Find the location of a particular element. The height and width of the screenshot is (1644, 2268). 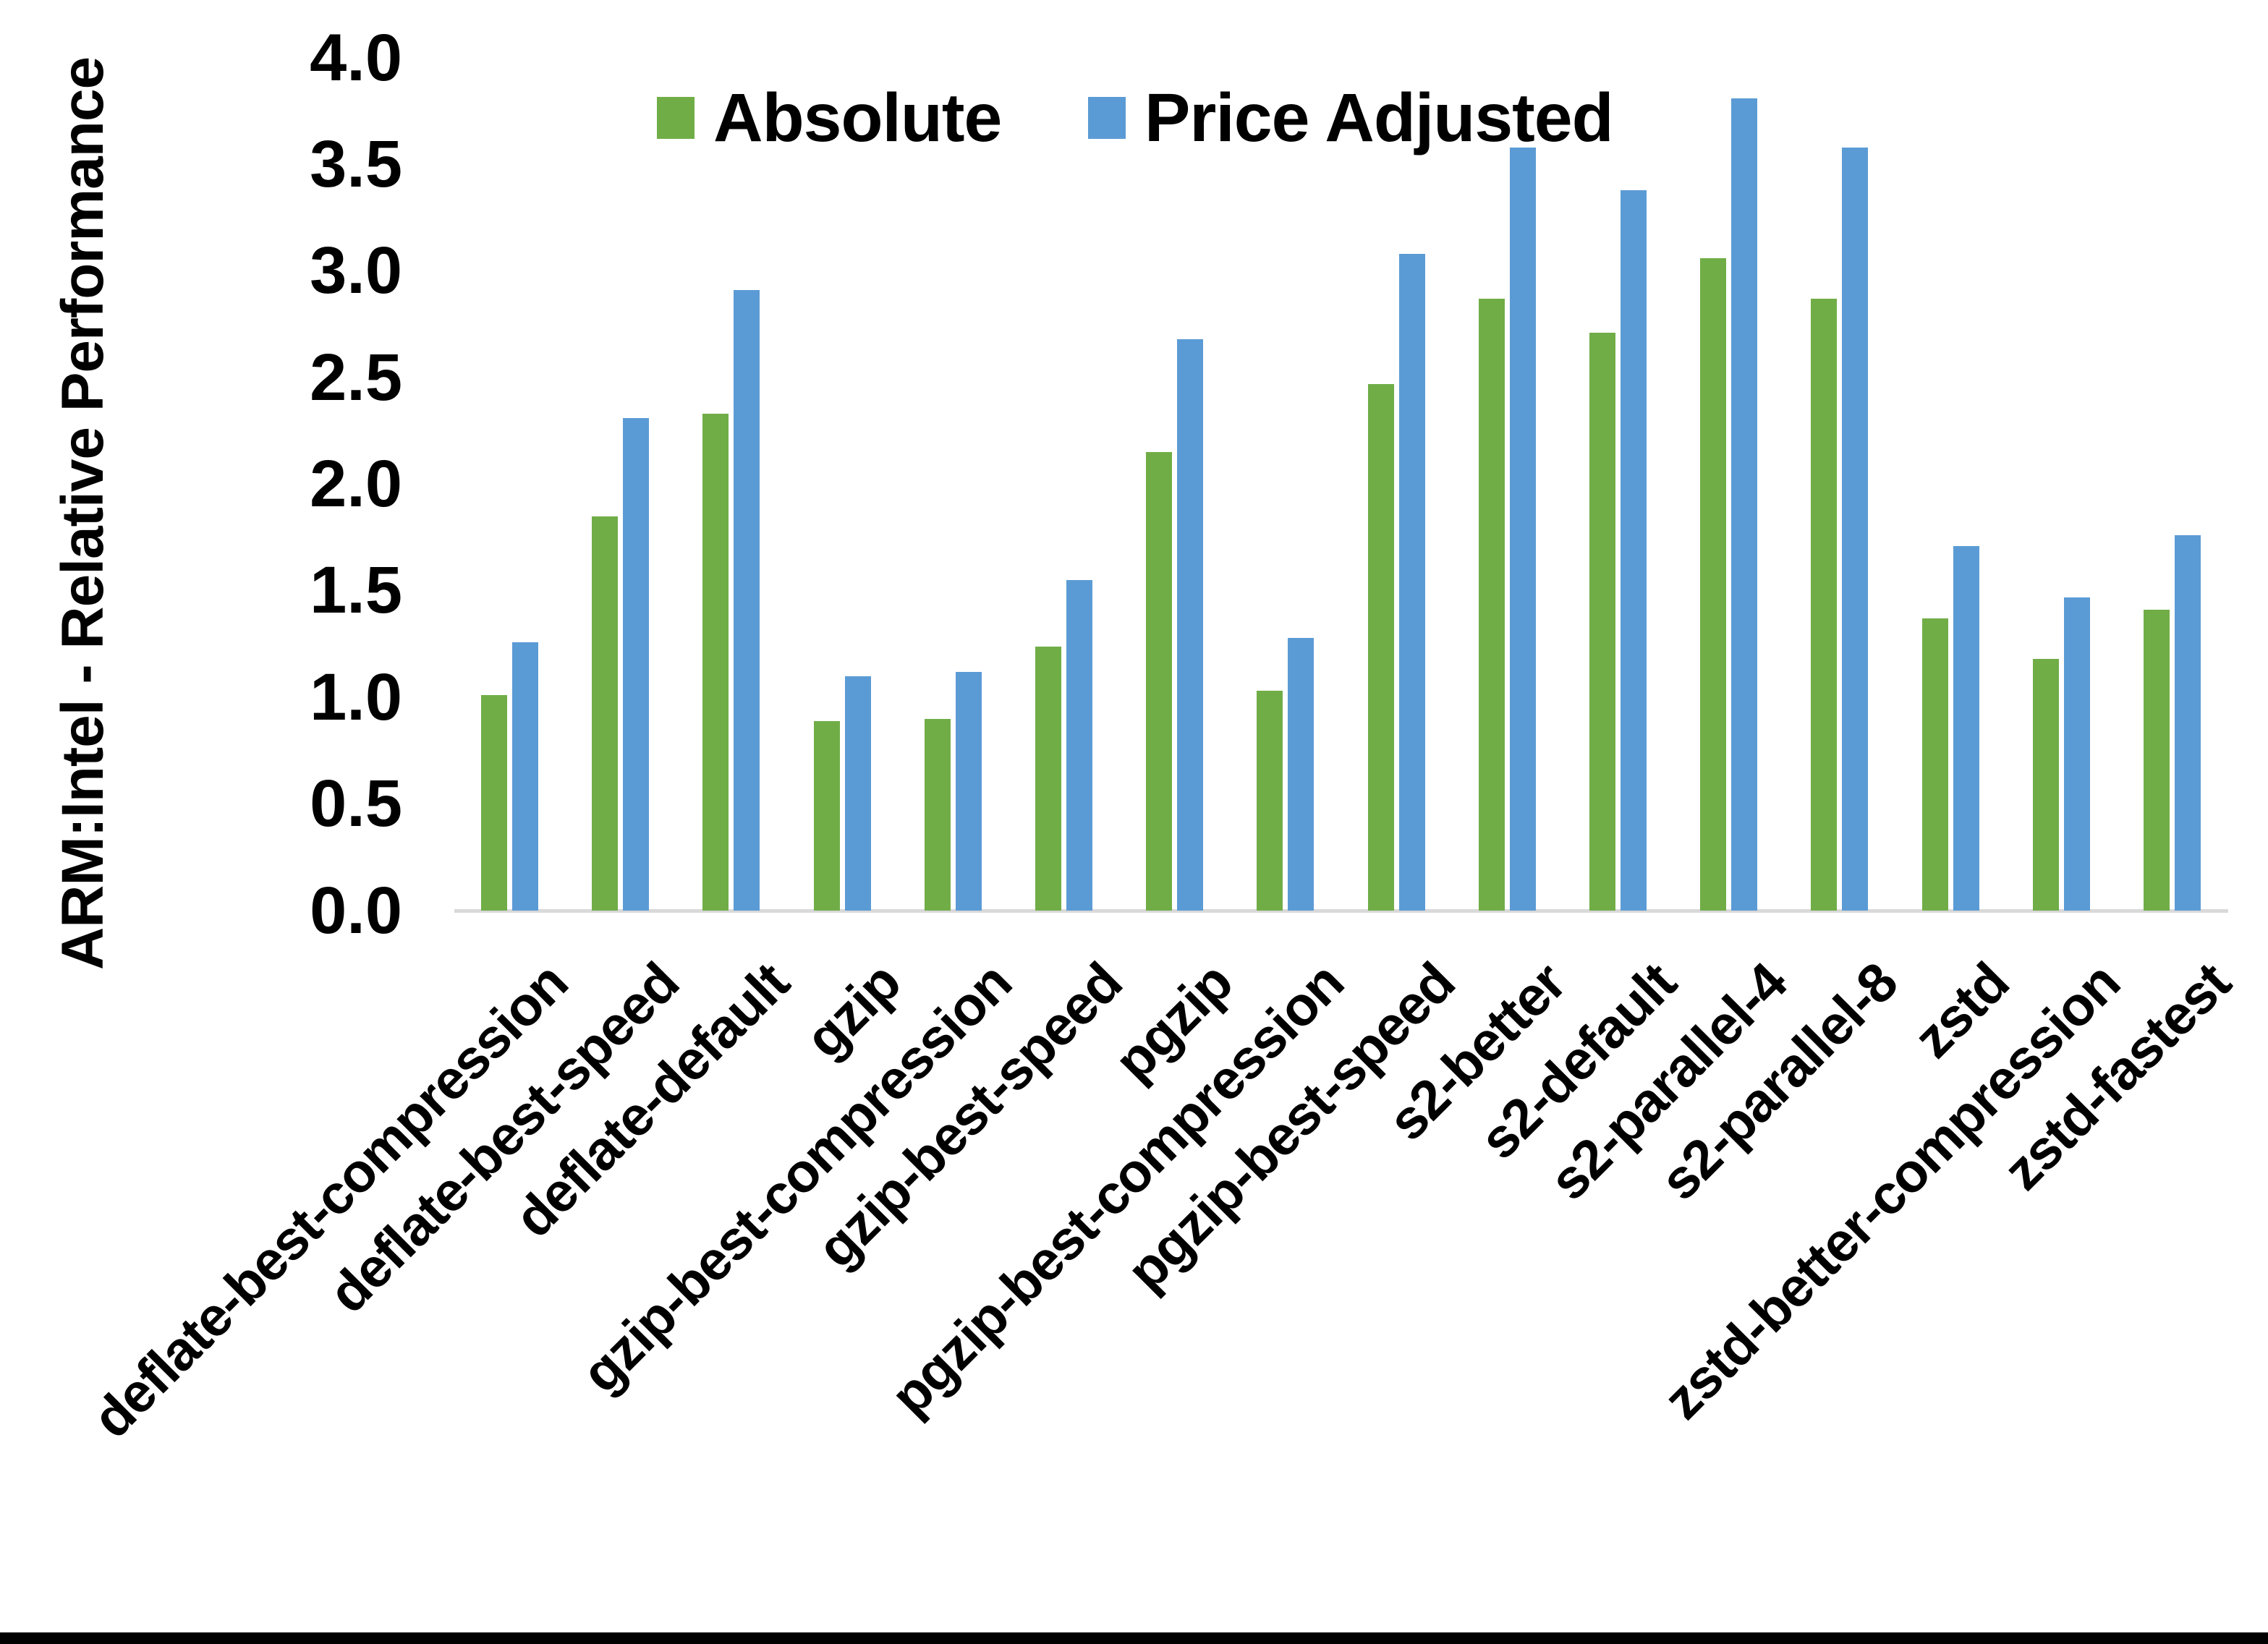

legend-item-absolute: Absolute is located at coordinates (829, 118).